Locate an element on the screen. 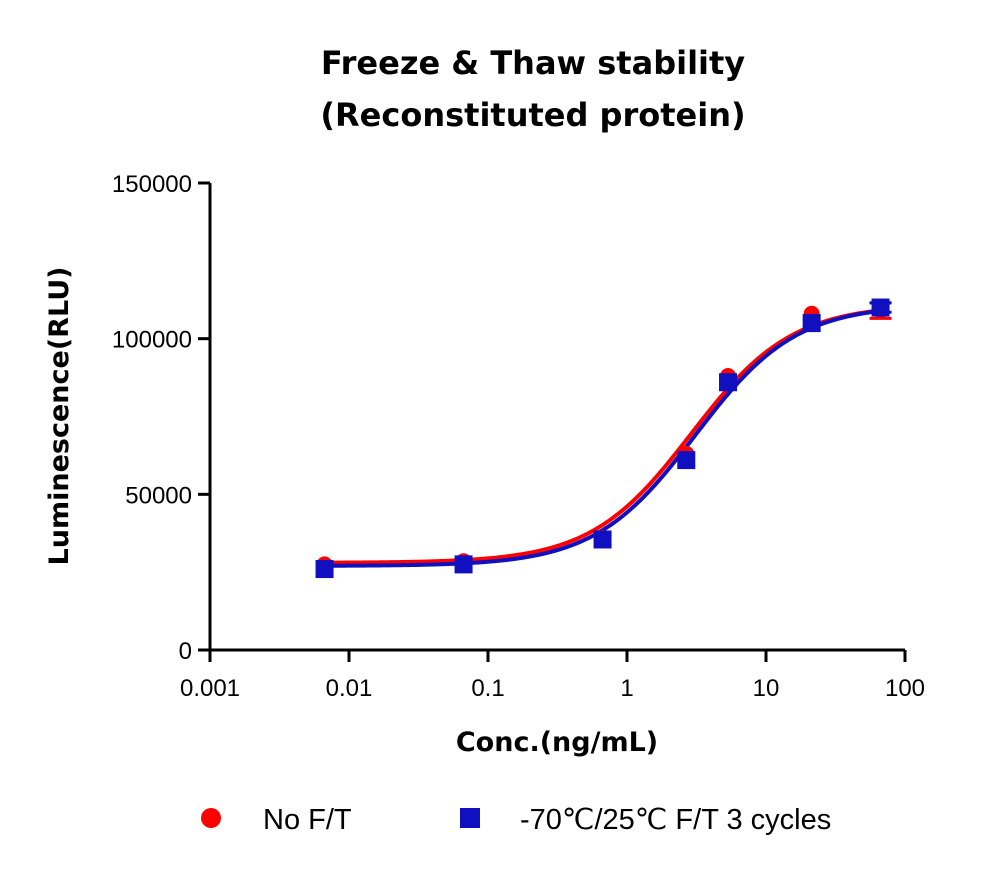  x-tick-label: 1 is located at coordinates (626, 688).